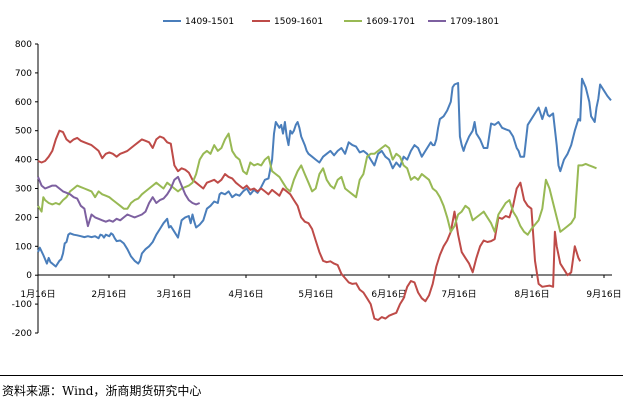 Image resolution: width=623 pixels, height=402 pixels. Describe the element at coordinates (245, 294) in the screenshot. I see `x-tick-label: 4月16日` at that location.